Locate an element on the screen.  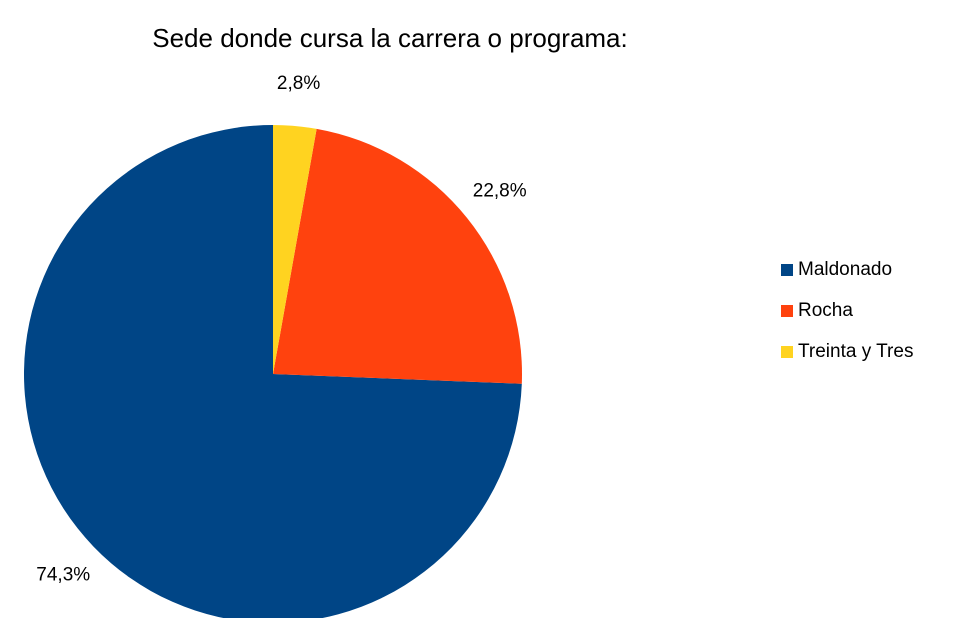
legend-label: Treinta y Tres is located at coordinates (855, 351).